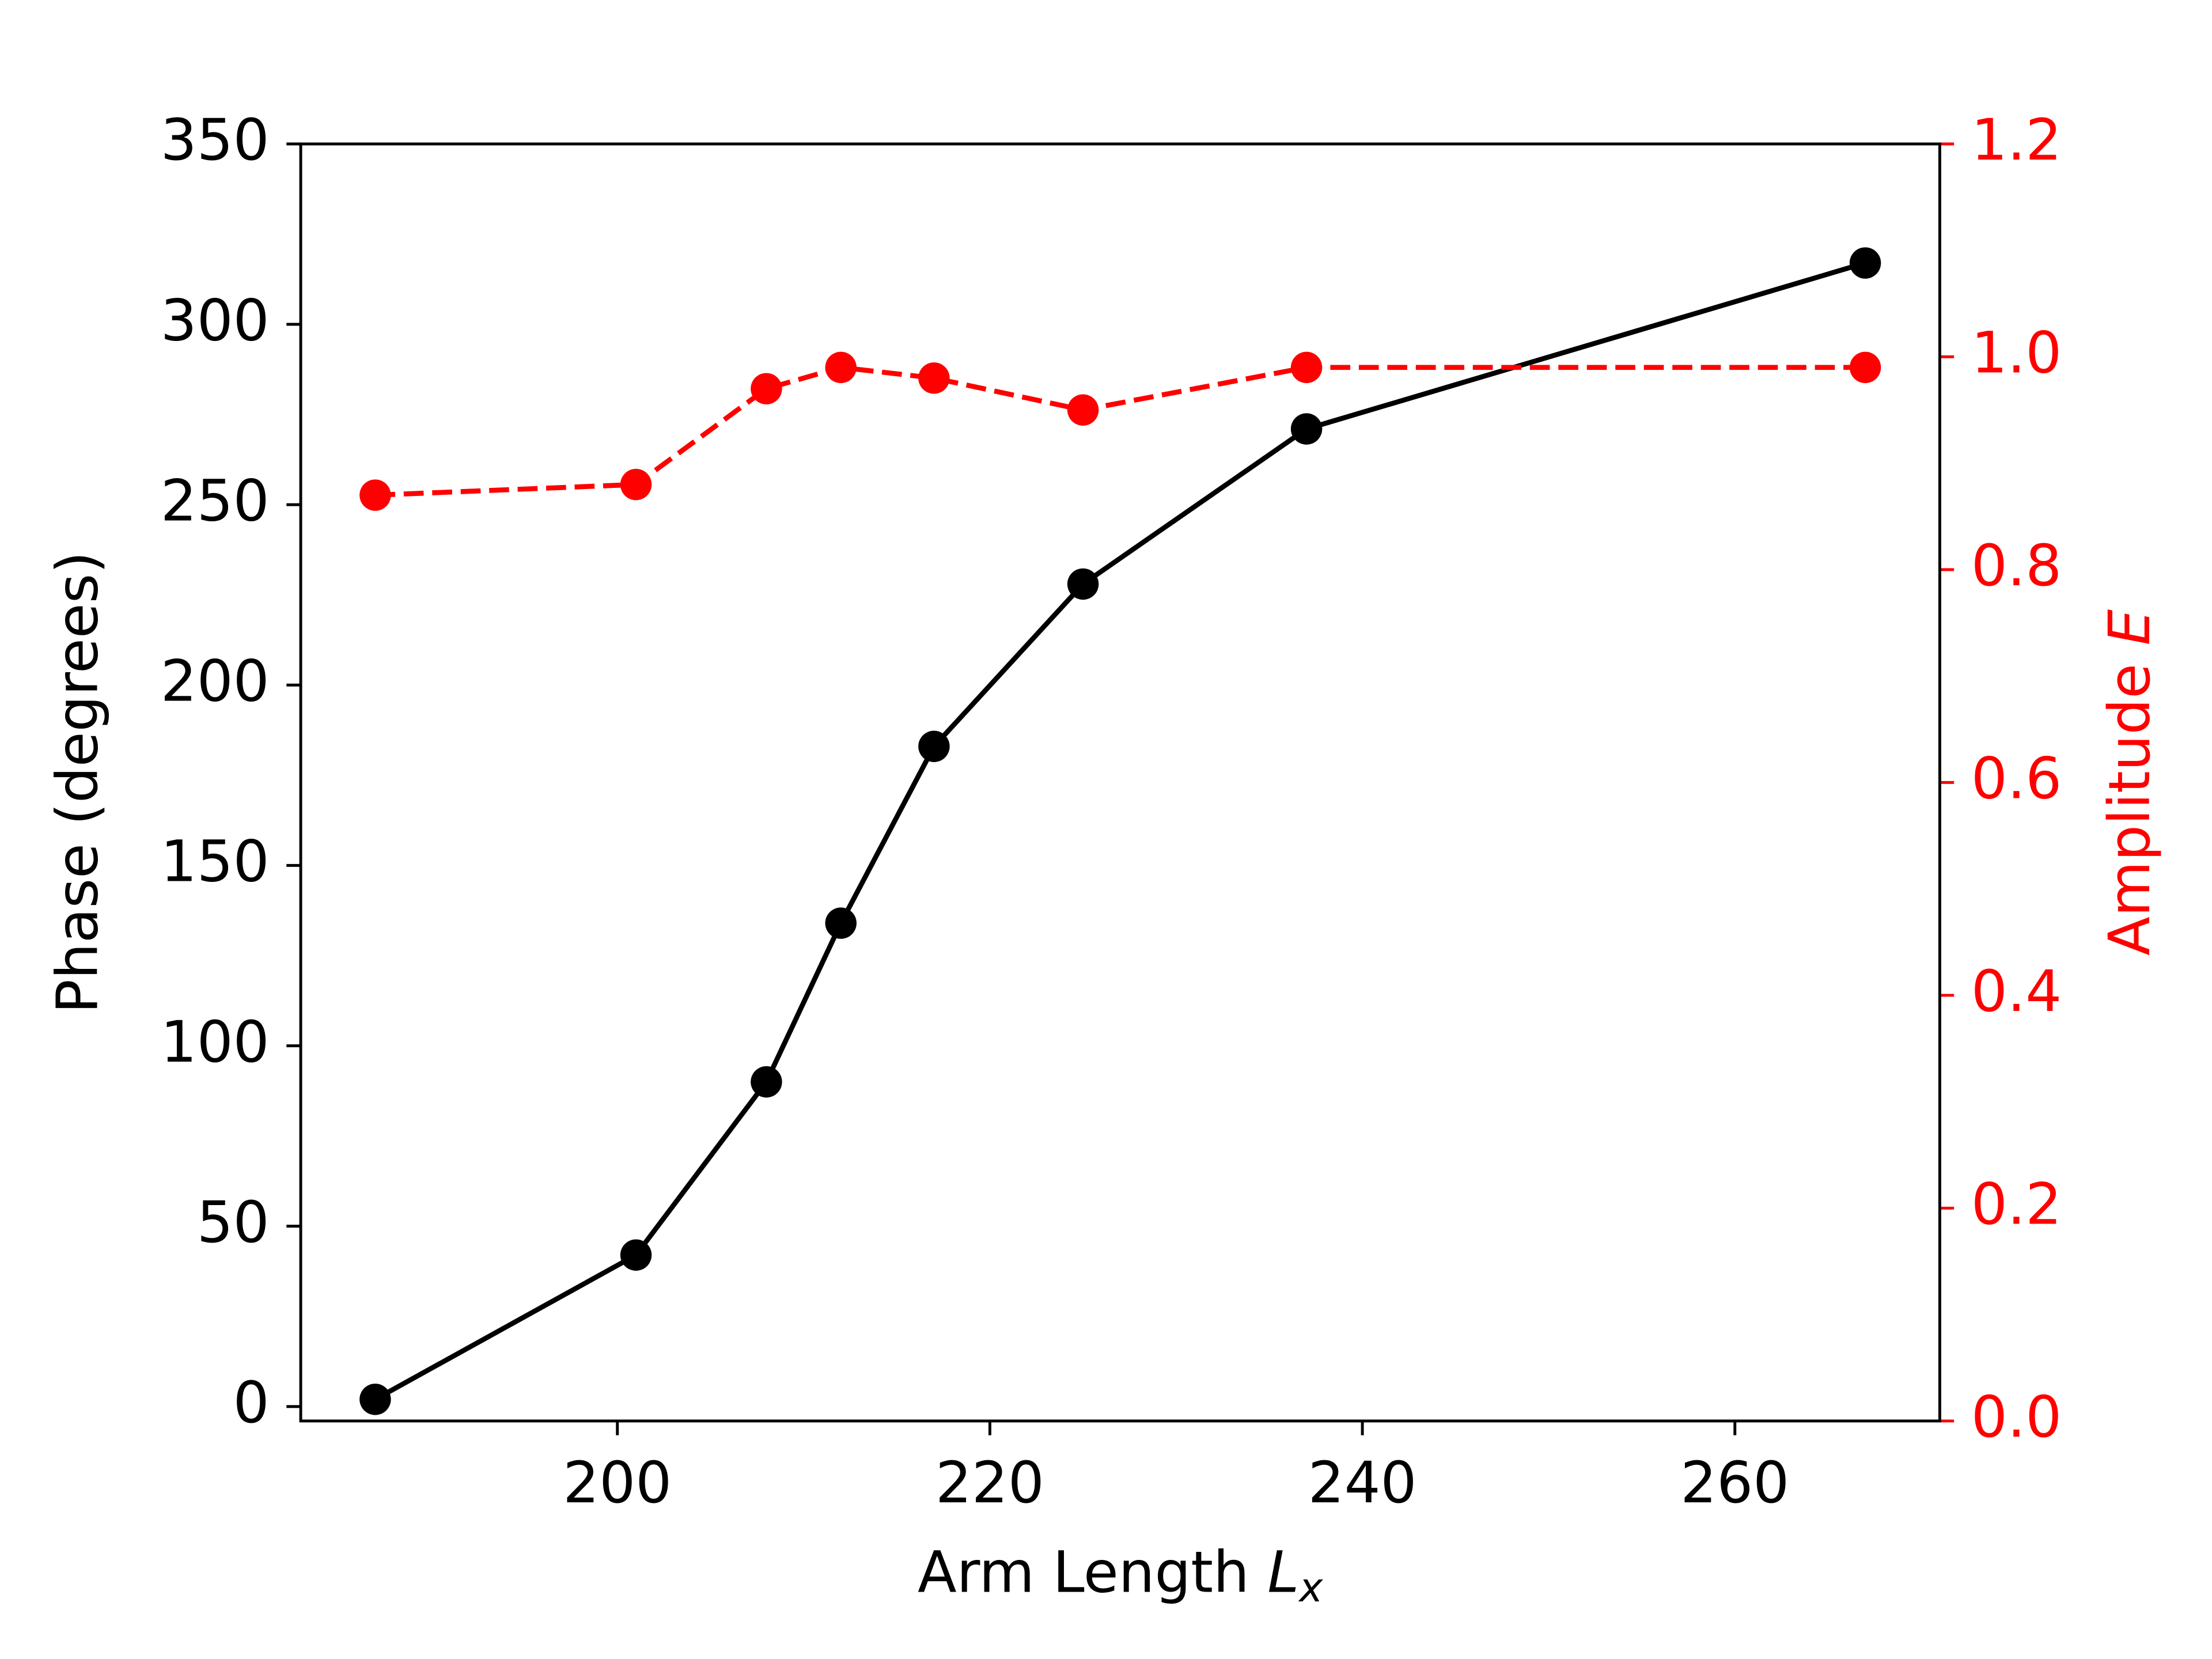 The width and height of the screenshot is (2212, 1659). What do you see at coordinates (2130, 810) in the screenshot?
I see `y2-label-text: Amplitude` at bounding box center [2130, 810].